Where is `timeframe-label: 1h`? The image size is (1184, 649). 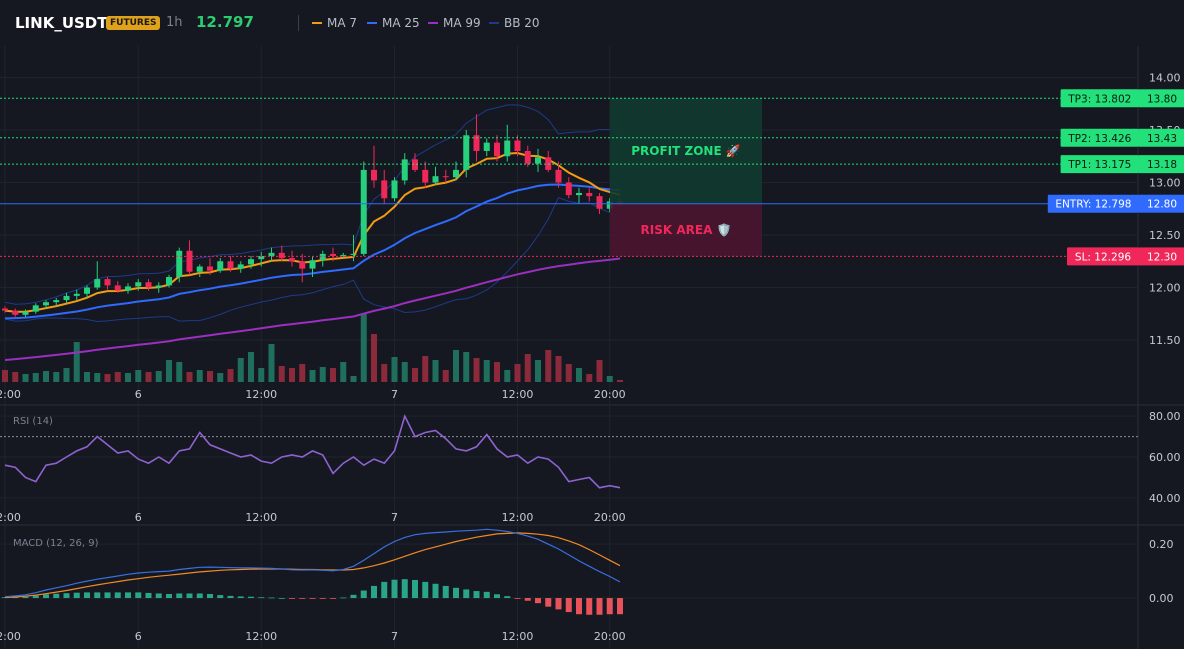 timeframe-label: 1h is located at coordinates (174, 22).